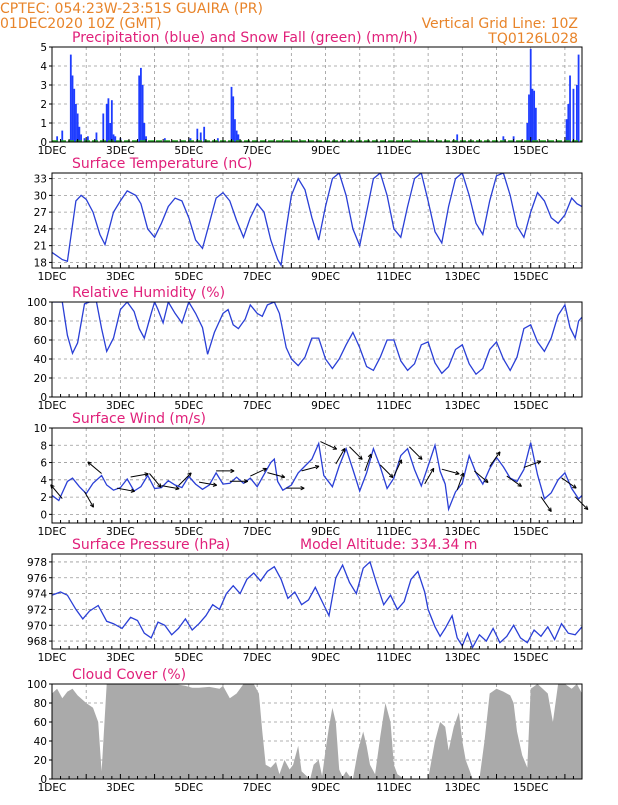 The image size is (618, 805). Describe the element at coordinates (40, 742) in the screenshot. I see `y-tick-label: 40` at that location.